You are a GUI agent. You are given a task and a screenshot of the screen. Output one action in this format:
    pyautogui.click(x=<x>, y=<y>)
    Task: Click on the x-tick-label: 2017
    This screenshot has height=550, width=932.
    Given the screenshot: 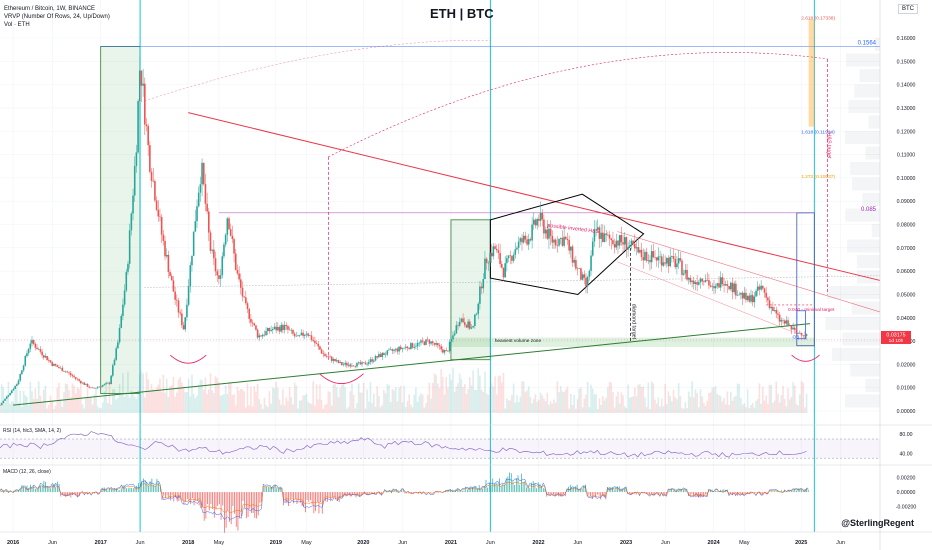 What is the action you would take?
    pyautogui.click(x=101, y=543)
    